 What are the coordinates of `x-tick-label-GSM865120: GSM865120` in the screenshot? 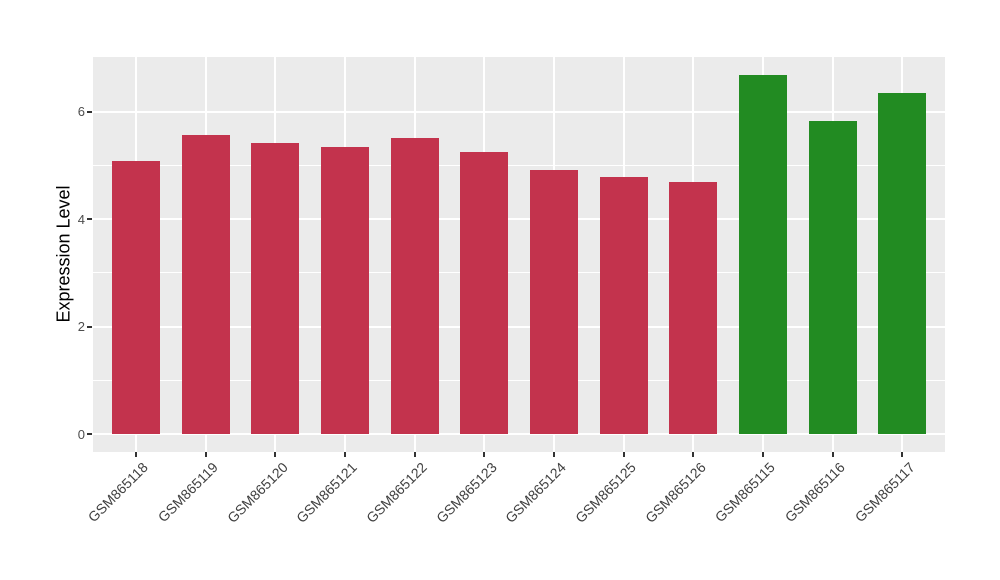 It's located at (257, 492).